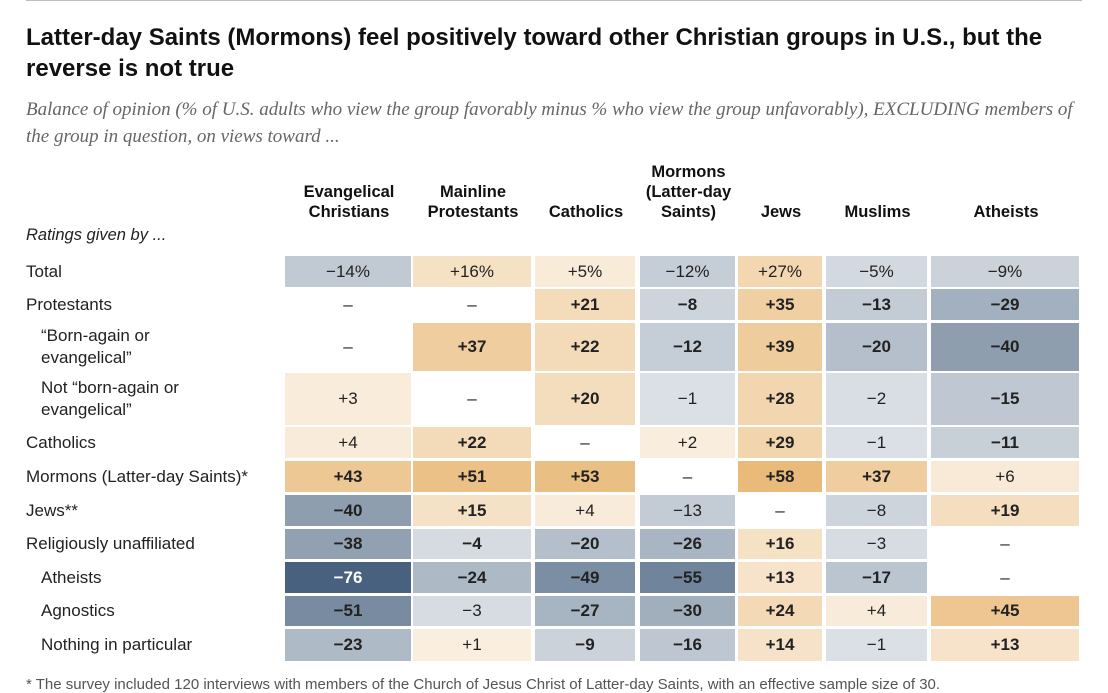  Describe the element at coordinates (780, 399) in the screenshot. I see `heatmap-cell: +28` at that location.